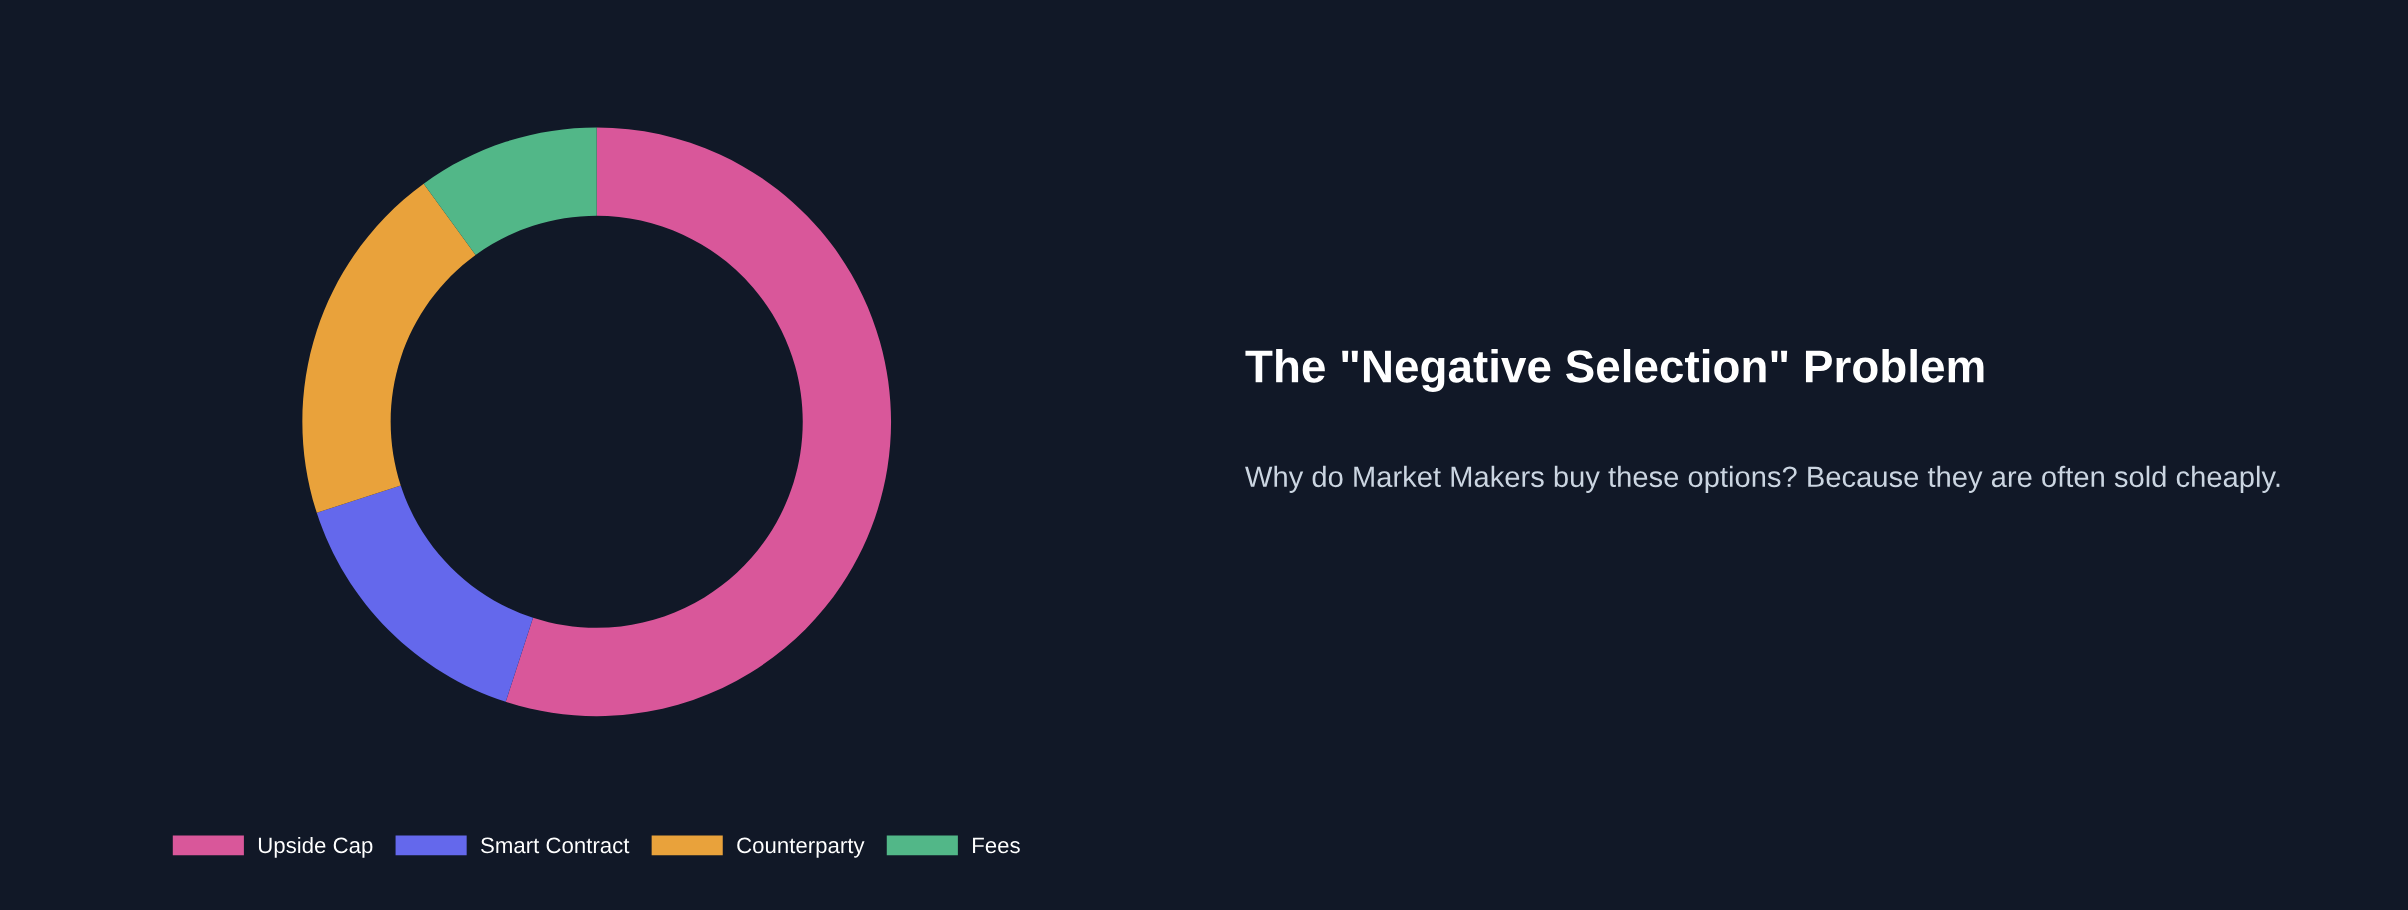 The image size is (2408, 910). What do you see at coordinates (996, 845) in the screenshot?
I see `legend-label: Fees` at bounding box center [996, 845].